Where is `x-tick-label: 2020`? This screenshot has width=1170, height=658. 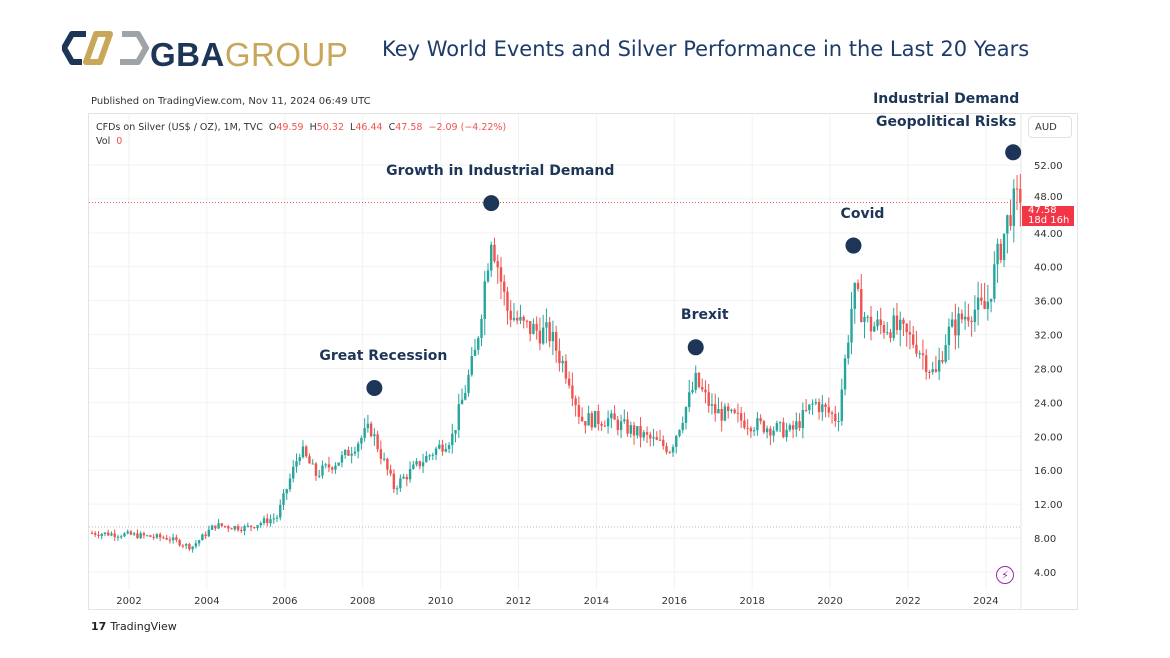 x-tick-label: 2020 is located at coordinates (829, 601).